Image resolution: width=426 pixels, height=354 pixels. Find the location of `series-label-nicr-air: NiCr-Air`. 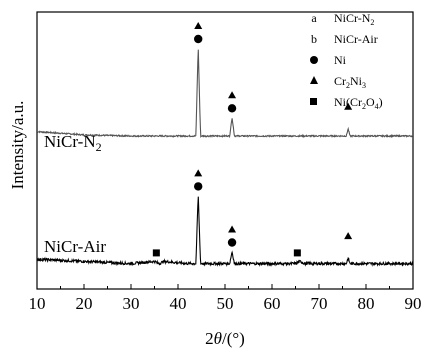

series-label-nicr-air: NiCr-Air is located at coordinates (75, 246).